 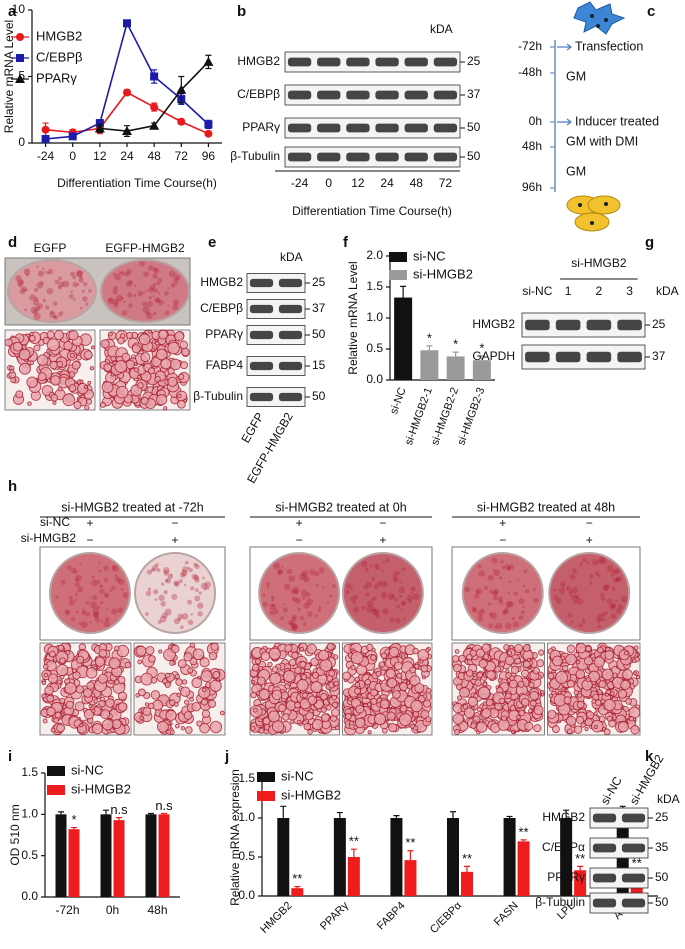 I want to click on row-label: C/EBPα, so click(x=563, y=847).